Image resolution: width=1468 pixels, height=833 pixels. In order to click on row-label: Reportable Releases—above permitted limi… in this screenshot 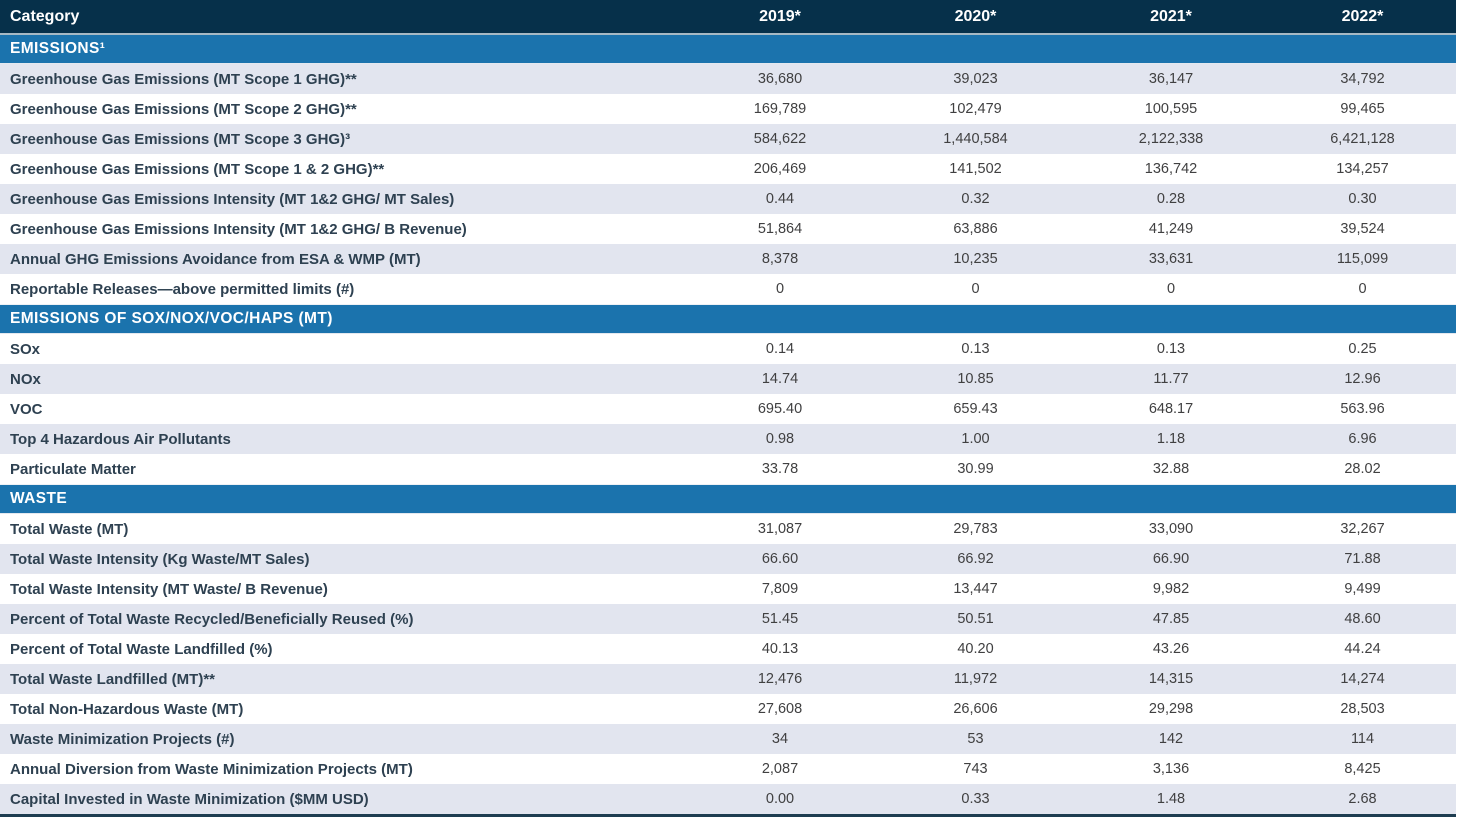, I will do `click(182, 289)`.